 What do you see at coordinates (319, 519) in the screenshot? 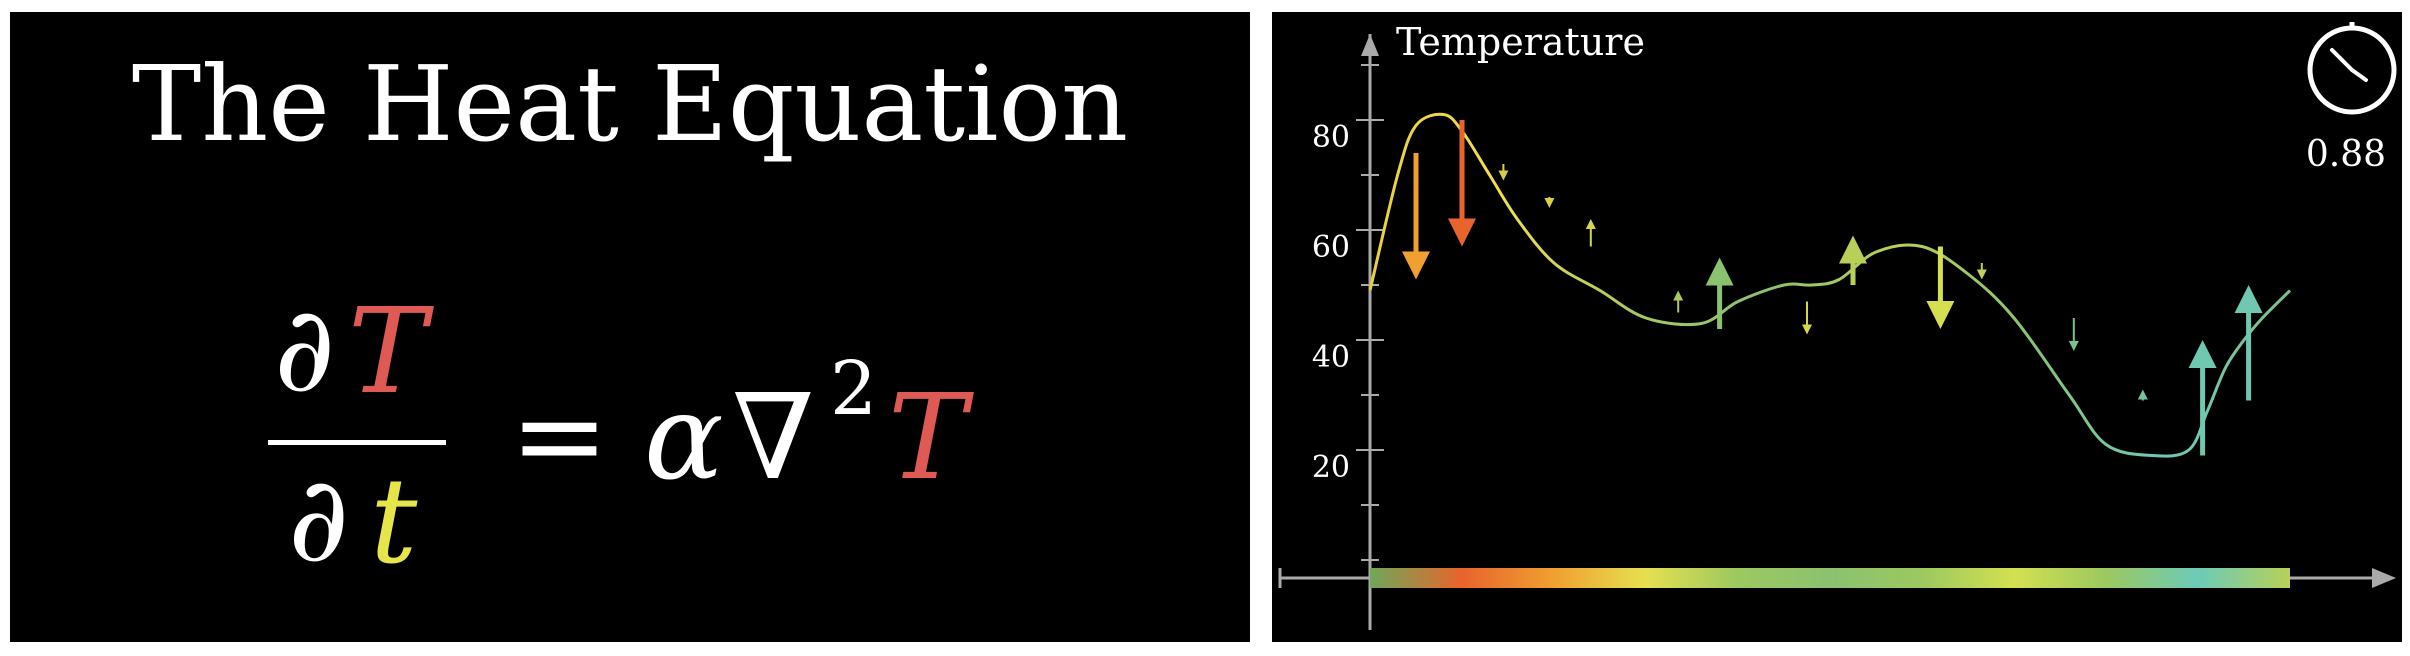
I see `denominator-partial: ∂` at bounding box center [319, 519].